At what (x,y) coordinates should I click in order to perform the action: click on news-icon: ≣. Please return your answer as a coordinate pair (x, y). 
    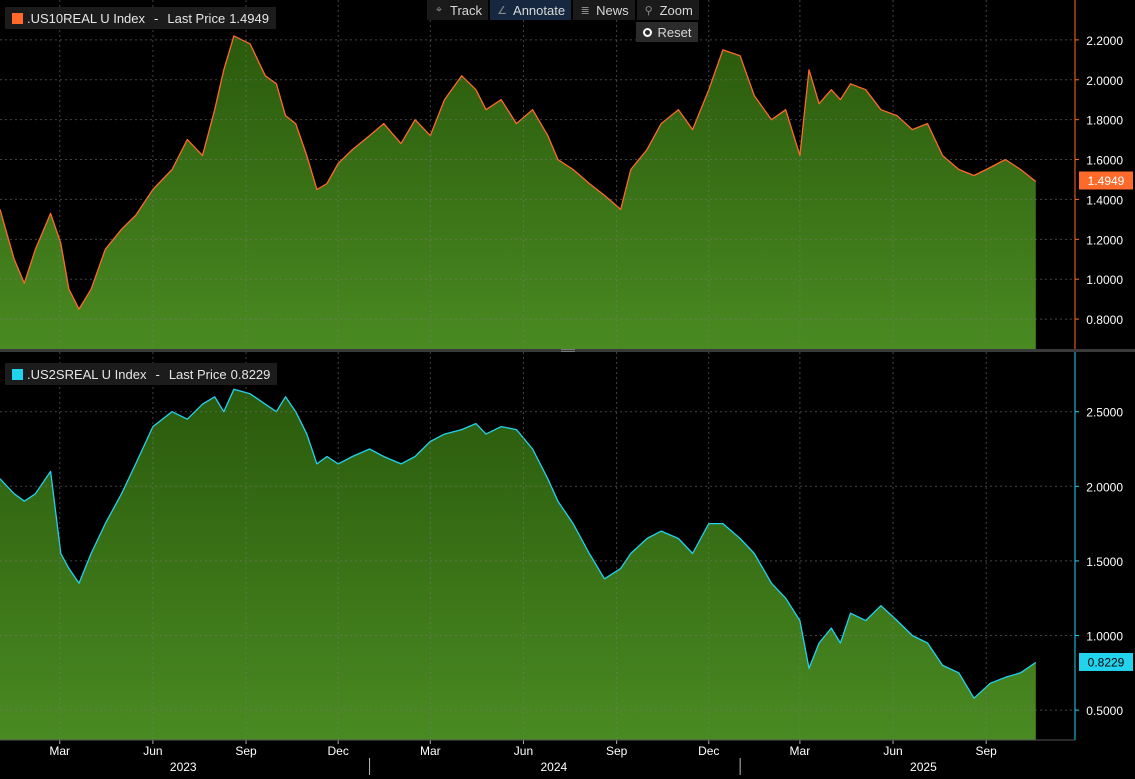
    Looking at the image, I should click on (585, 10).